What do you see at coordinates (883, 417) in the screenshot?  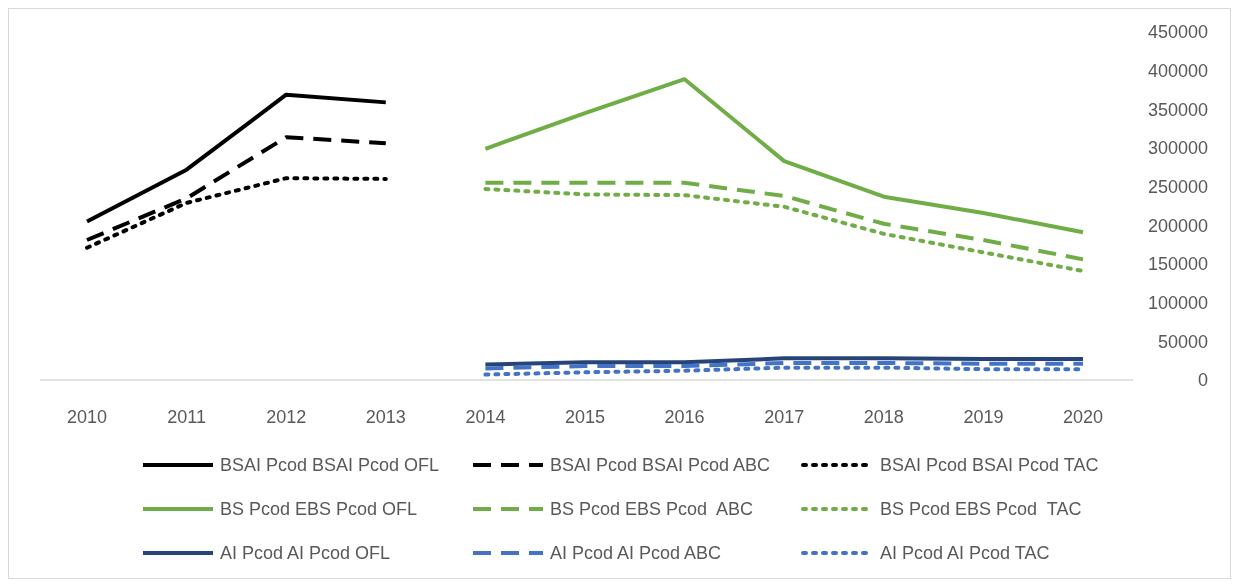 I see `x-tick-label: 2018` at bounding box center [883, 417].